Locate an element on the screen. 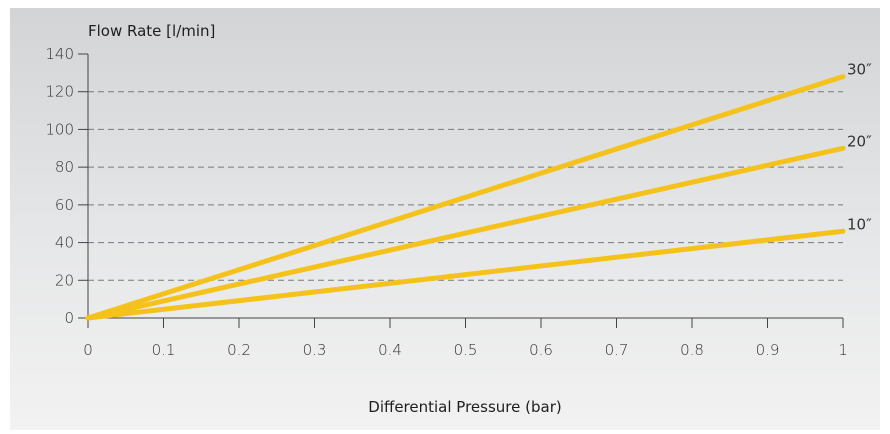 The image size is (890, 434). x-tick-label: 0.4 is located at coordinates (390, 350).